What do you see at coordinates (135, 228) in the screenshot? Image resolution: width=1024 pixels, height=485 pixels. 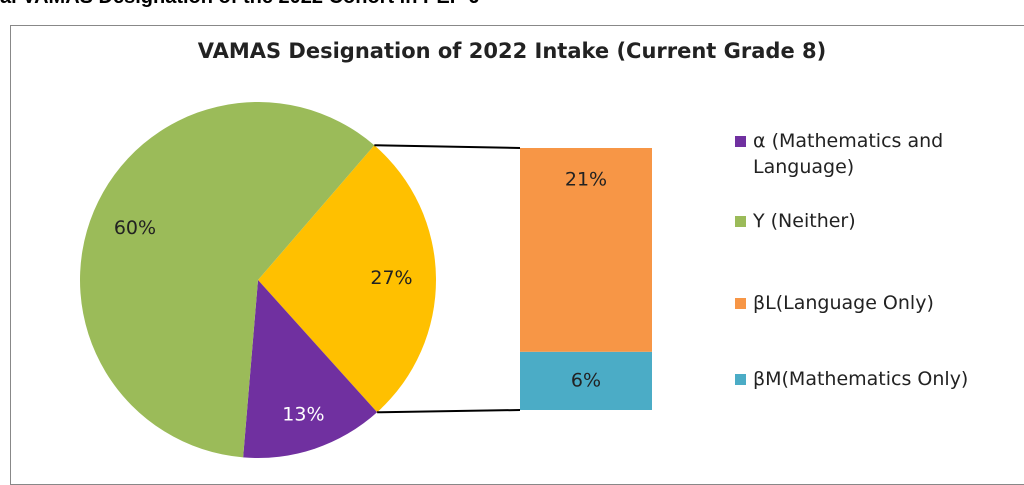 I see `data-label: 60%` at bounding box center [135, 228].